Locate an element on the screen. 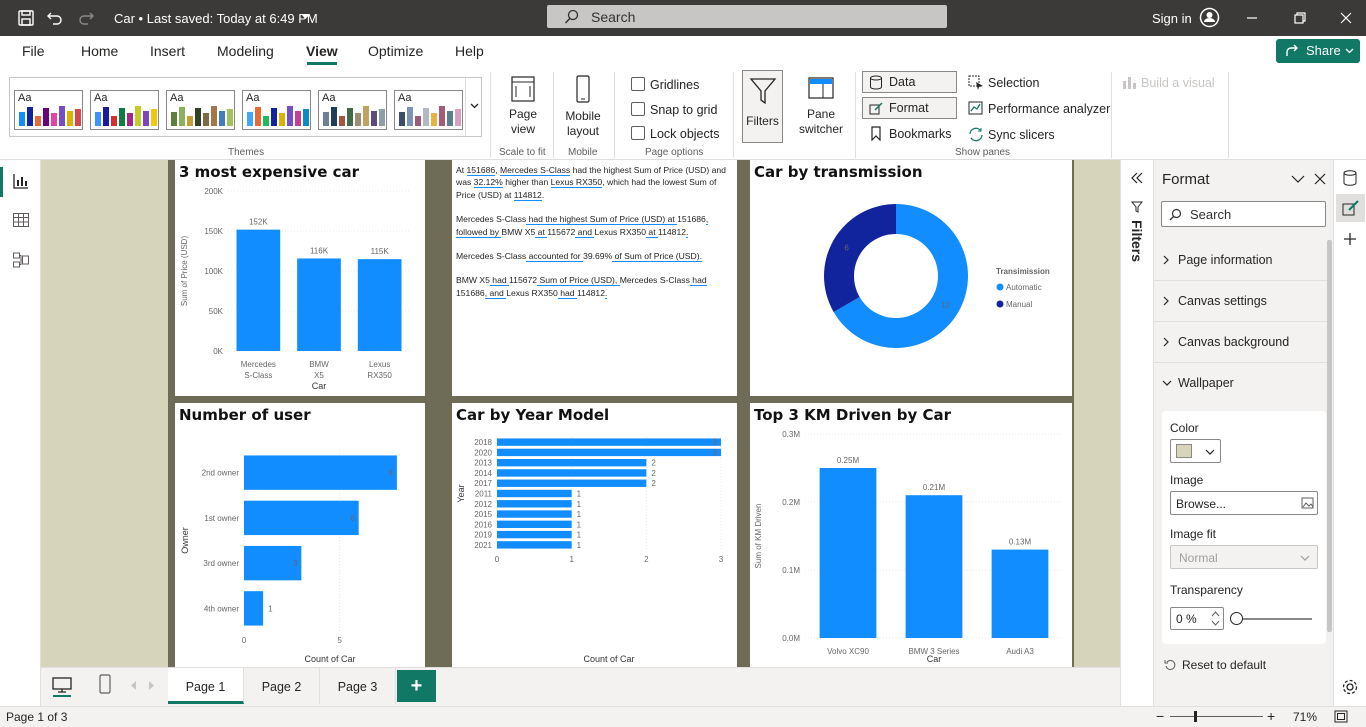  scroll-right-icon is located at coordinates (151, 685).